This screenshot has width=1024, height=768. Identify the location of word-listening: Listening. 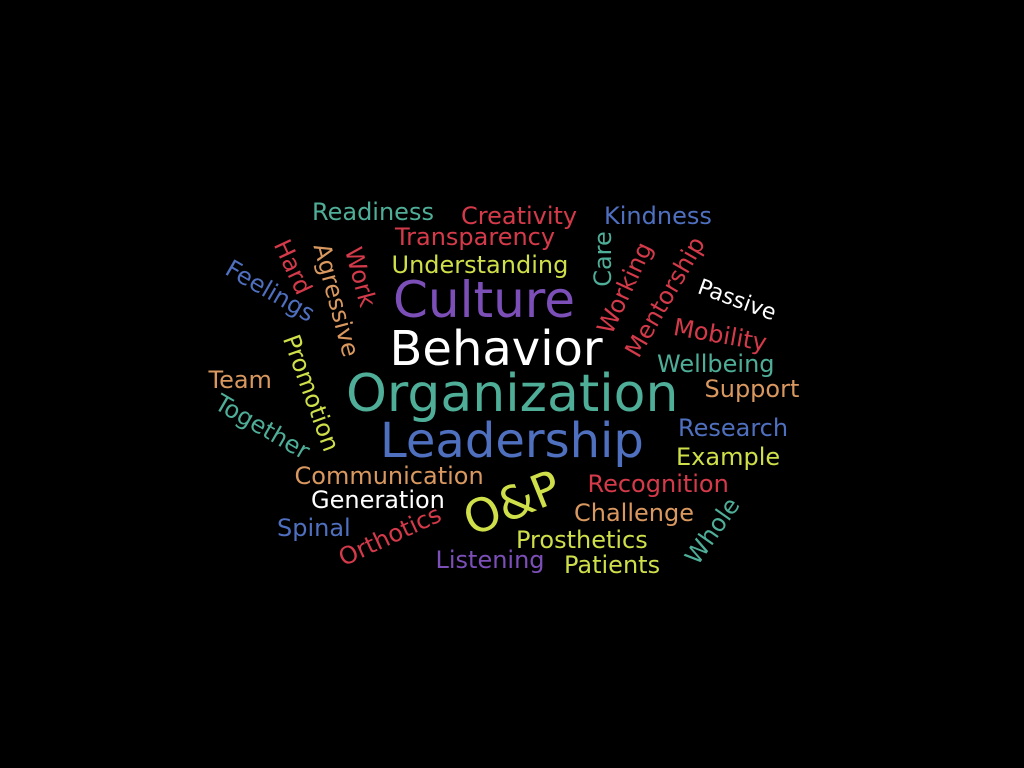
(490, 560).